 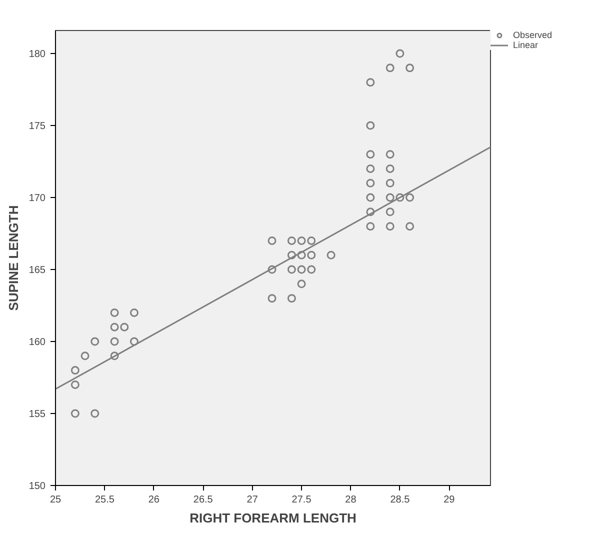 I want to click on x-tick-label: 29, so click(x=450, y=500).